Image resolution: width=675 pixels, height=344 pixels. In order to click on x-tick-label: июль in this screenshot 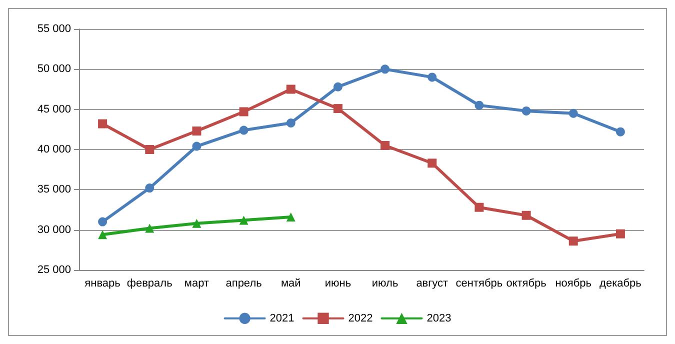, I will do `click(385, 284)`.